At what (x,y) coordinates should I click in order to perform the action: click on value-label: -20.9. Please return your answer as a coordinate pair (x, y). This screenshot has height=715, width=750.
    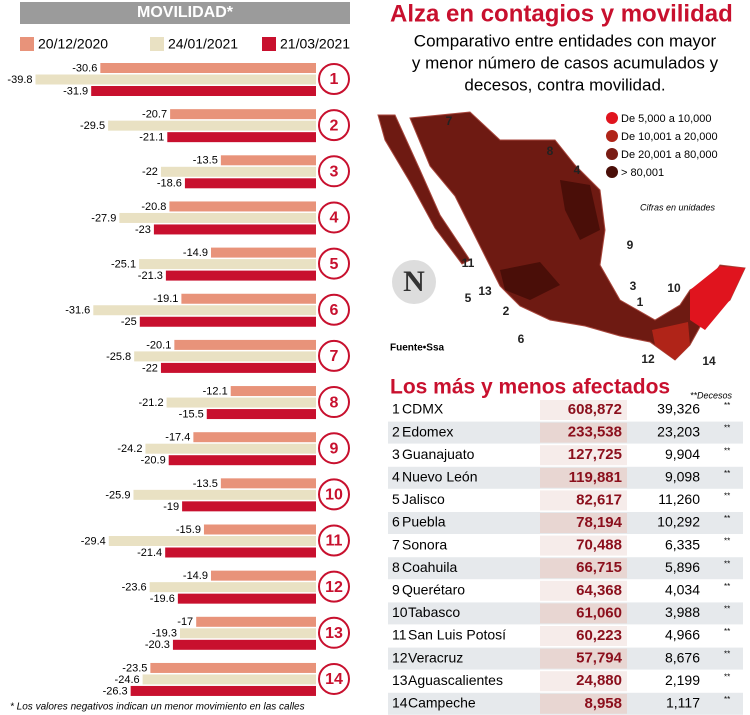
    Looking at the image, I should click on (153, 461).